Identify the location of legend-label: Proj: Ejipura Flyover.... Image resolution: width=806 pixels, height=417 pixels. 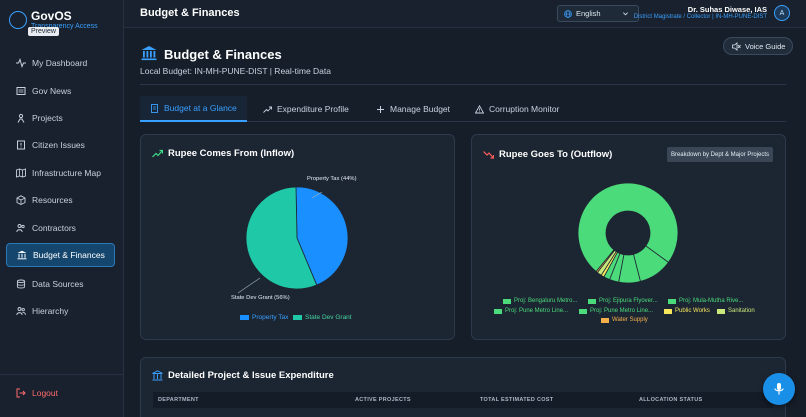
(628, 301).